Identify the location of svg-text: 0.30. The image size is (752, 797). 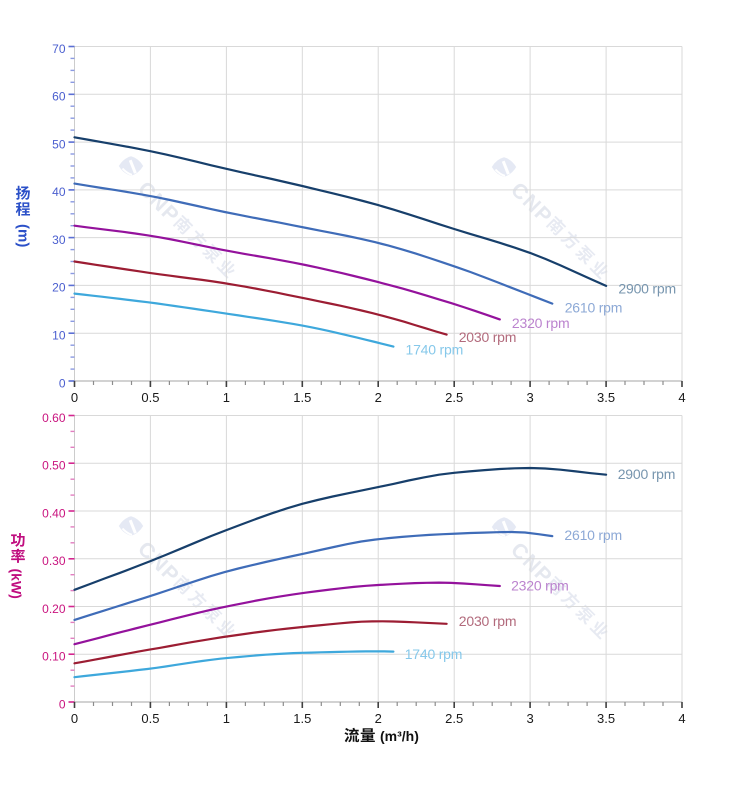
(54, 561).